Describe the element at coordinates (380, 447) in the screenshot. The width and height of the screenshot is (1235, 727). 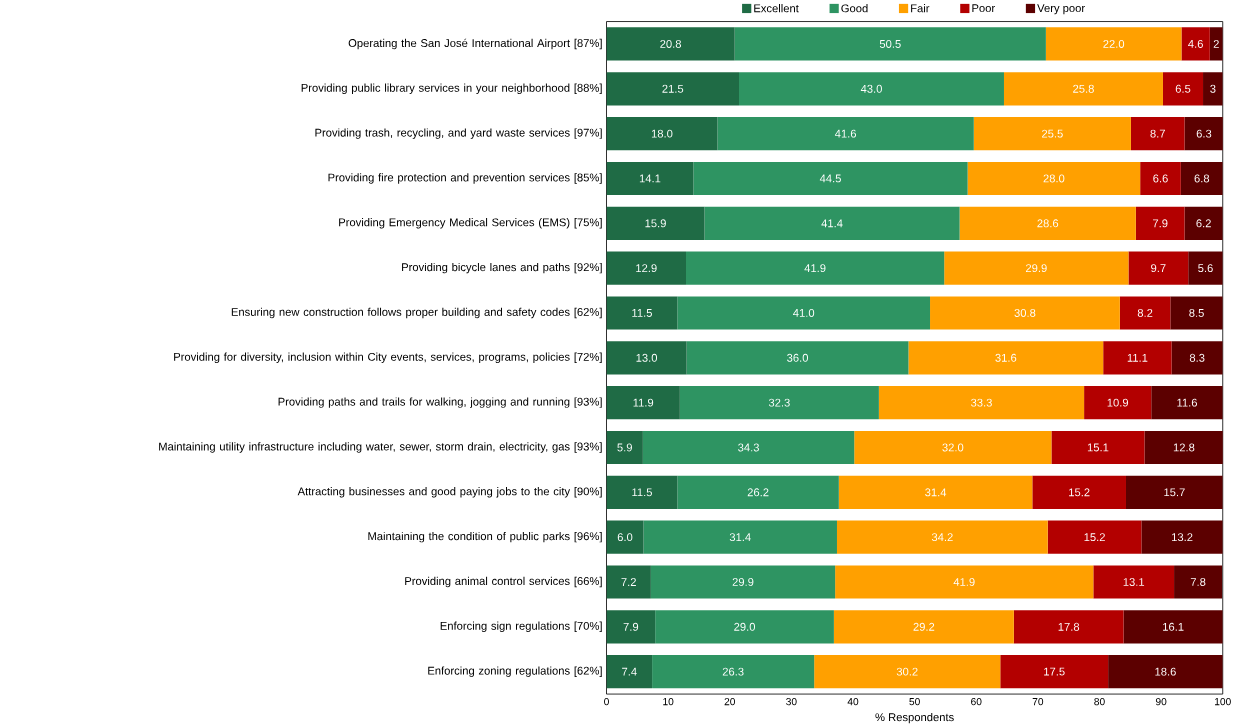
I see `y-tick-label: Maintaining utility infrastructure including water, sewer, storm drain, electricity, gas [93%]` at that location.